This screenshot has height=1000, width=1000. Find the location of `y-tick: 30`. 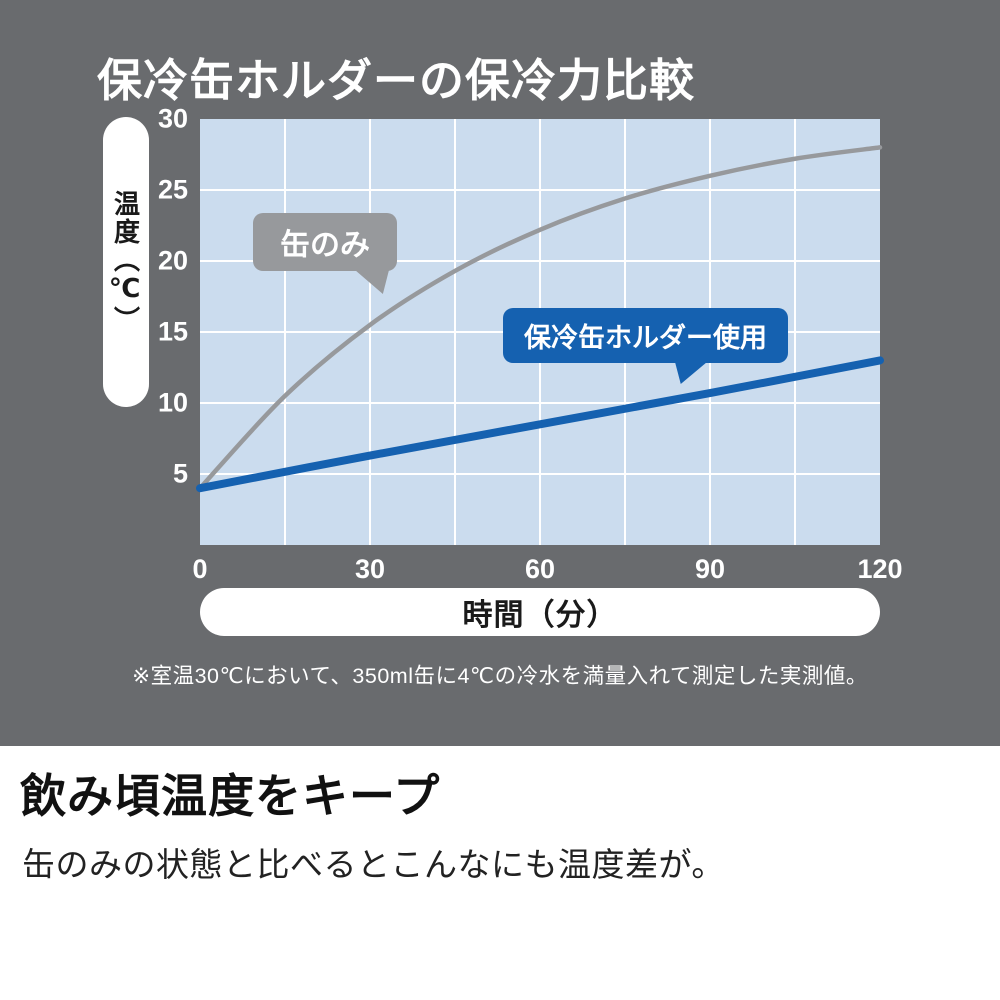

y-tick: 30 is located at coordinates (172, 118).